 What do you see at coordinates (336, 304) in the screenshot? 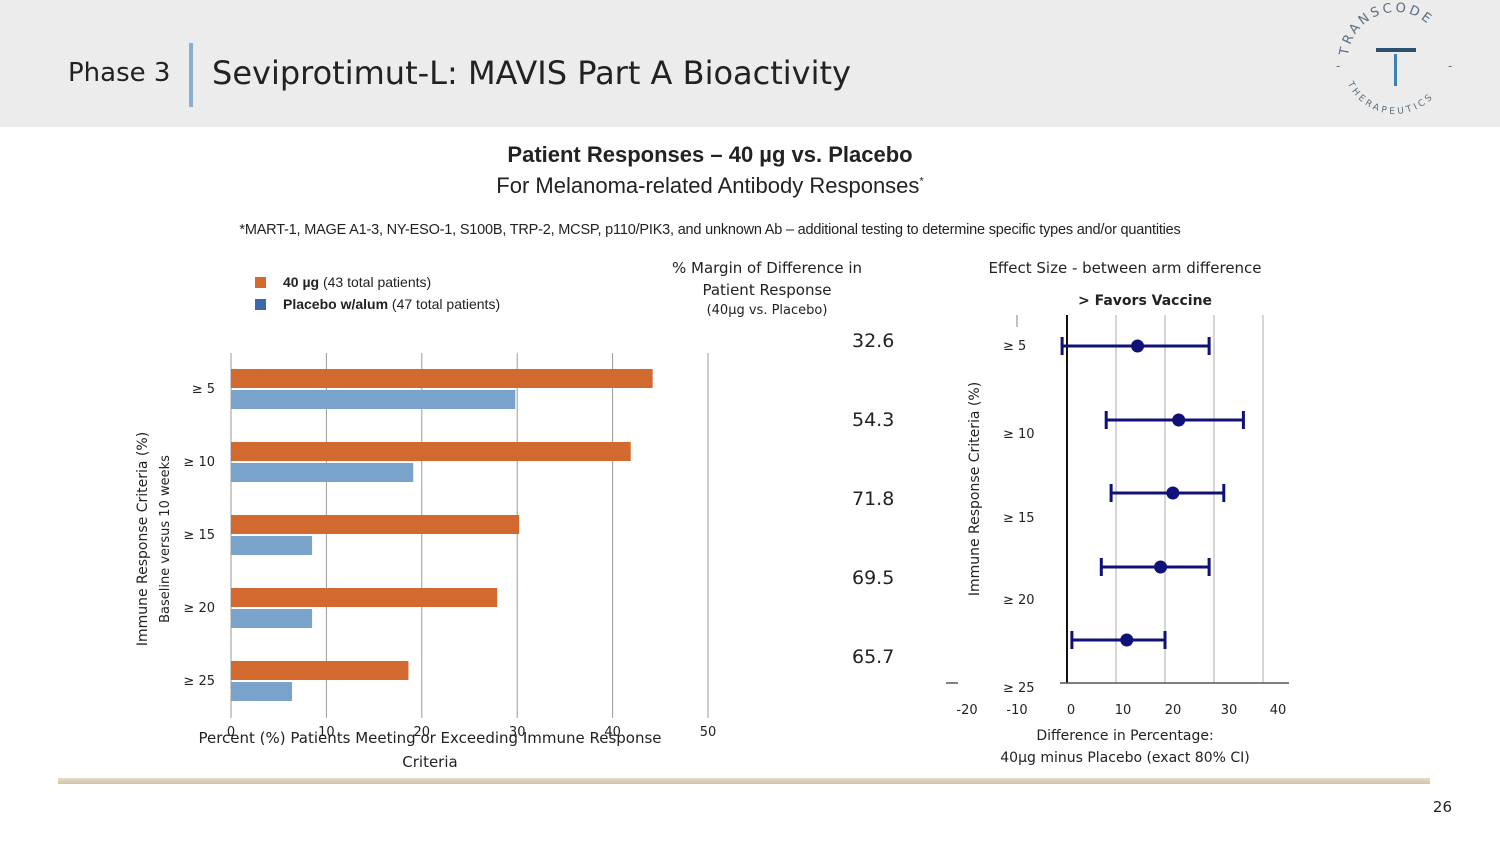
I see `legend-placebo-bold: Placebo w/alum` at bounding box center [336, 304].